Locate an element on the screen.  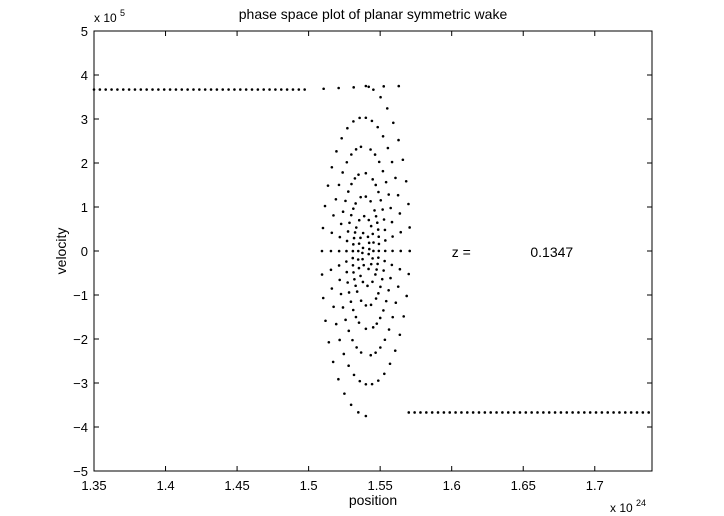
x-multiplier-base: x 10 is located at coordinates (621, 508).